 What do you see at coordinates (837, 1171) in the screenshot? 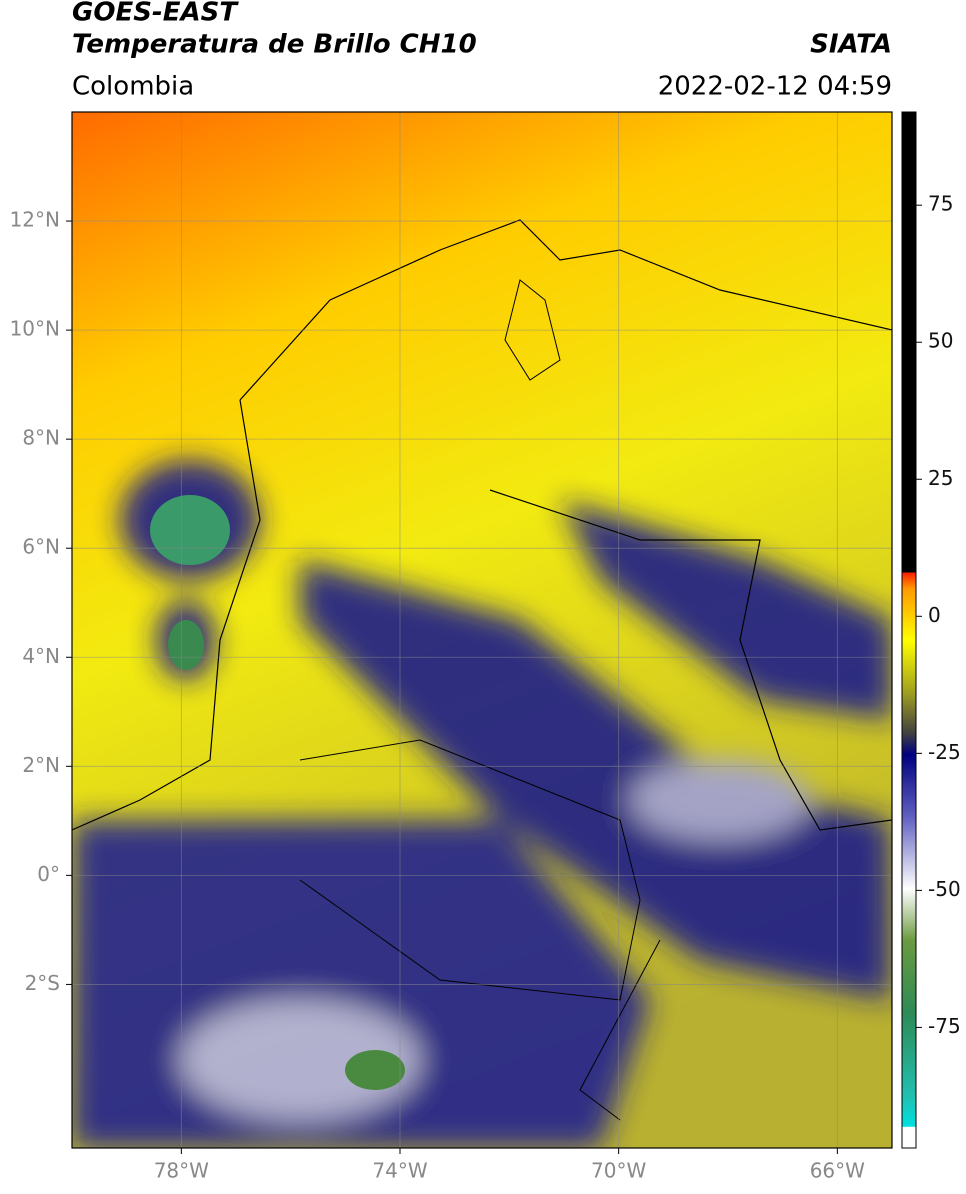
I see `x-tick-label: 66°W` at bounding box center [837, 1171].